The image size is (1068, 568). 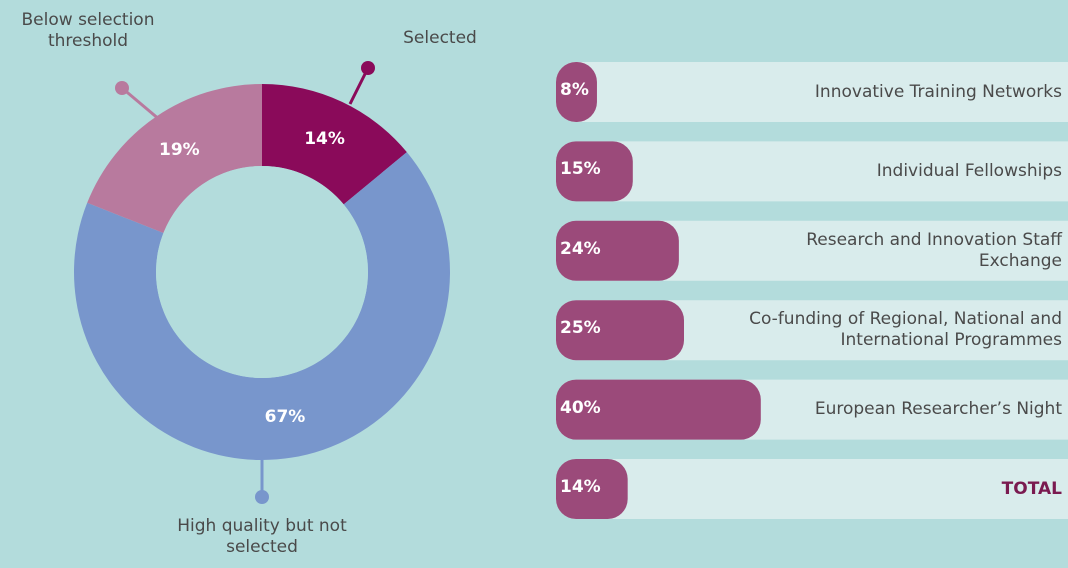 I want to click on segment-label: 19%, so click(x=179, y=150).